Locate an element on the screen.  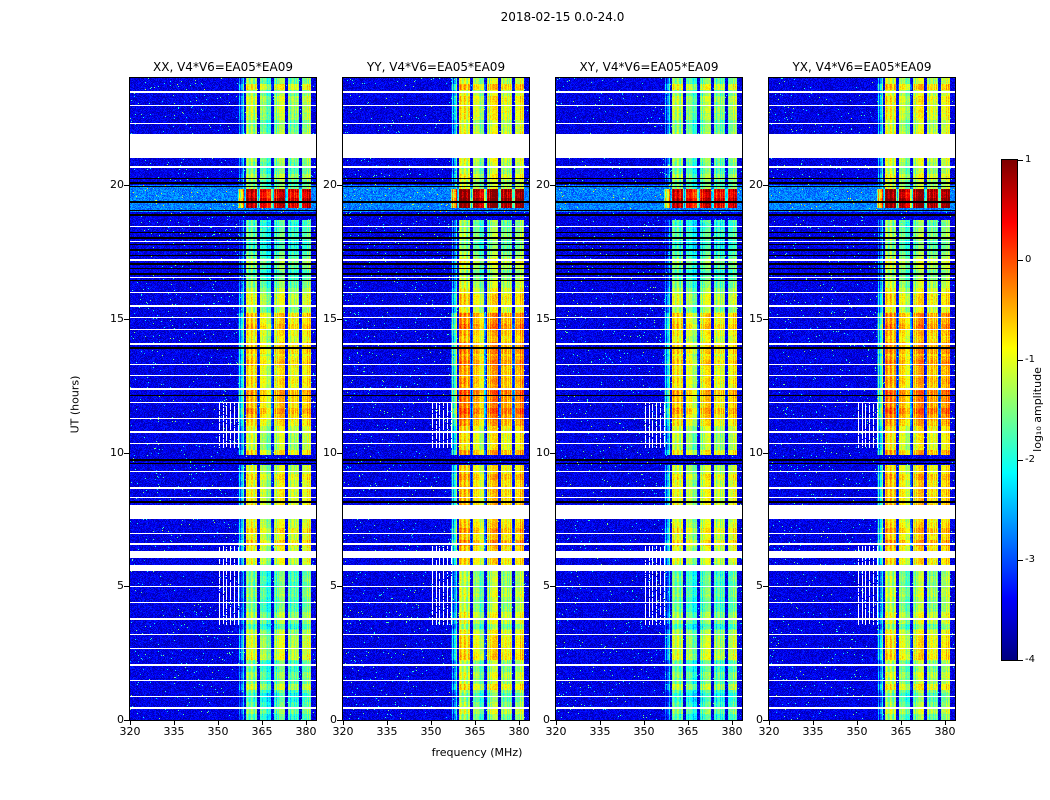
colorbar-tick-label: -3 is located at coordinates (1030, 559).